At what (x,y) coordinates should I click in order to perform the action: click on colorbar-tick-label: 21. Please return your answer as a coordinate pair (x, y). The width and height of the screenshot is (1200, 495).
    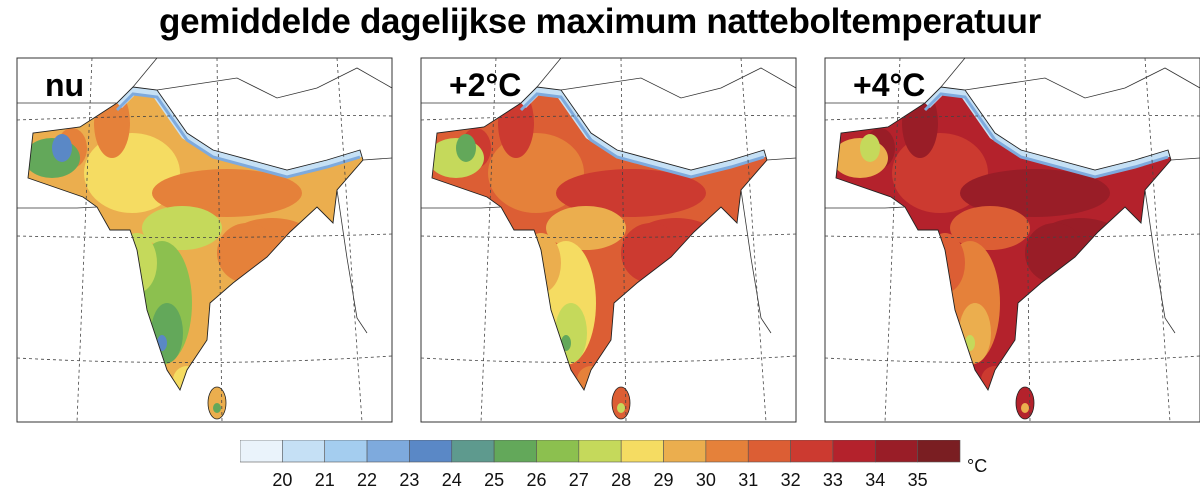
    Looking at the image, I should click on (325, 480).